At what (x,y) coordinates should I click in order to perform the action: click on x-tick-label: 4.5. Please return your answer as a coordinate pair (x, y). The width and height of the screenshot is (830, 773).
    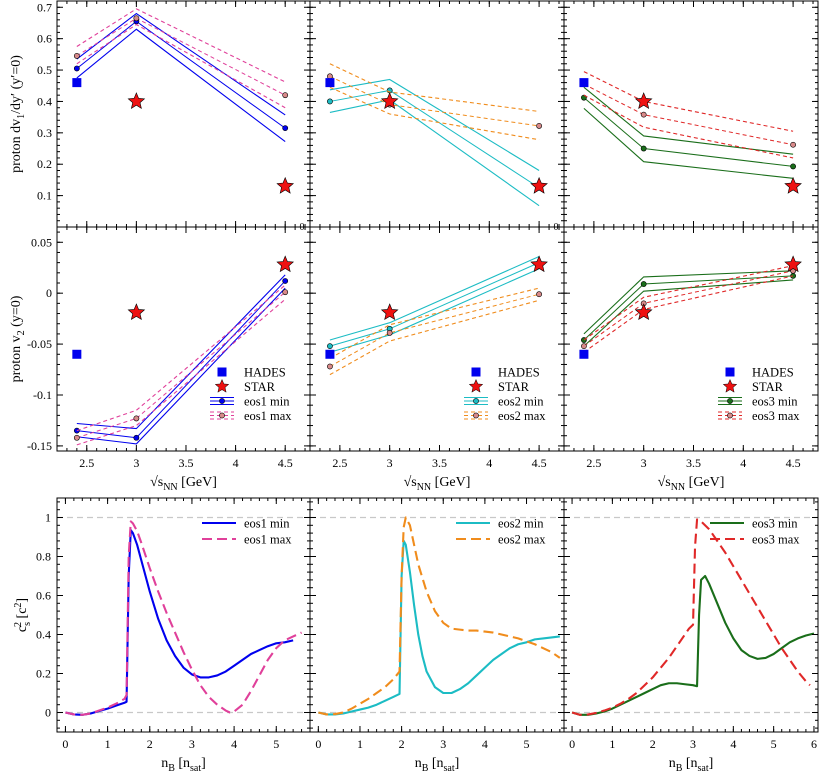
    Looking at the image, I should click on (285, 463).